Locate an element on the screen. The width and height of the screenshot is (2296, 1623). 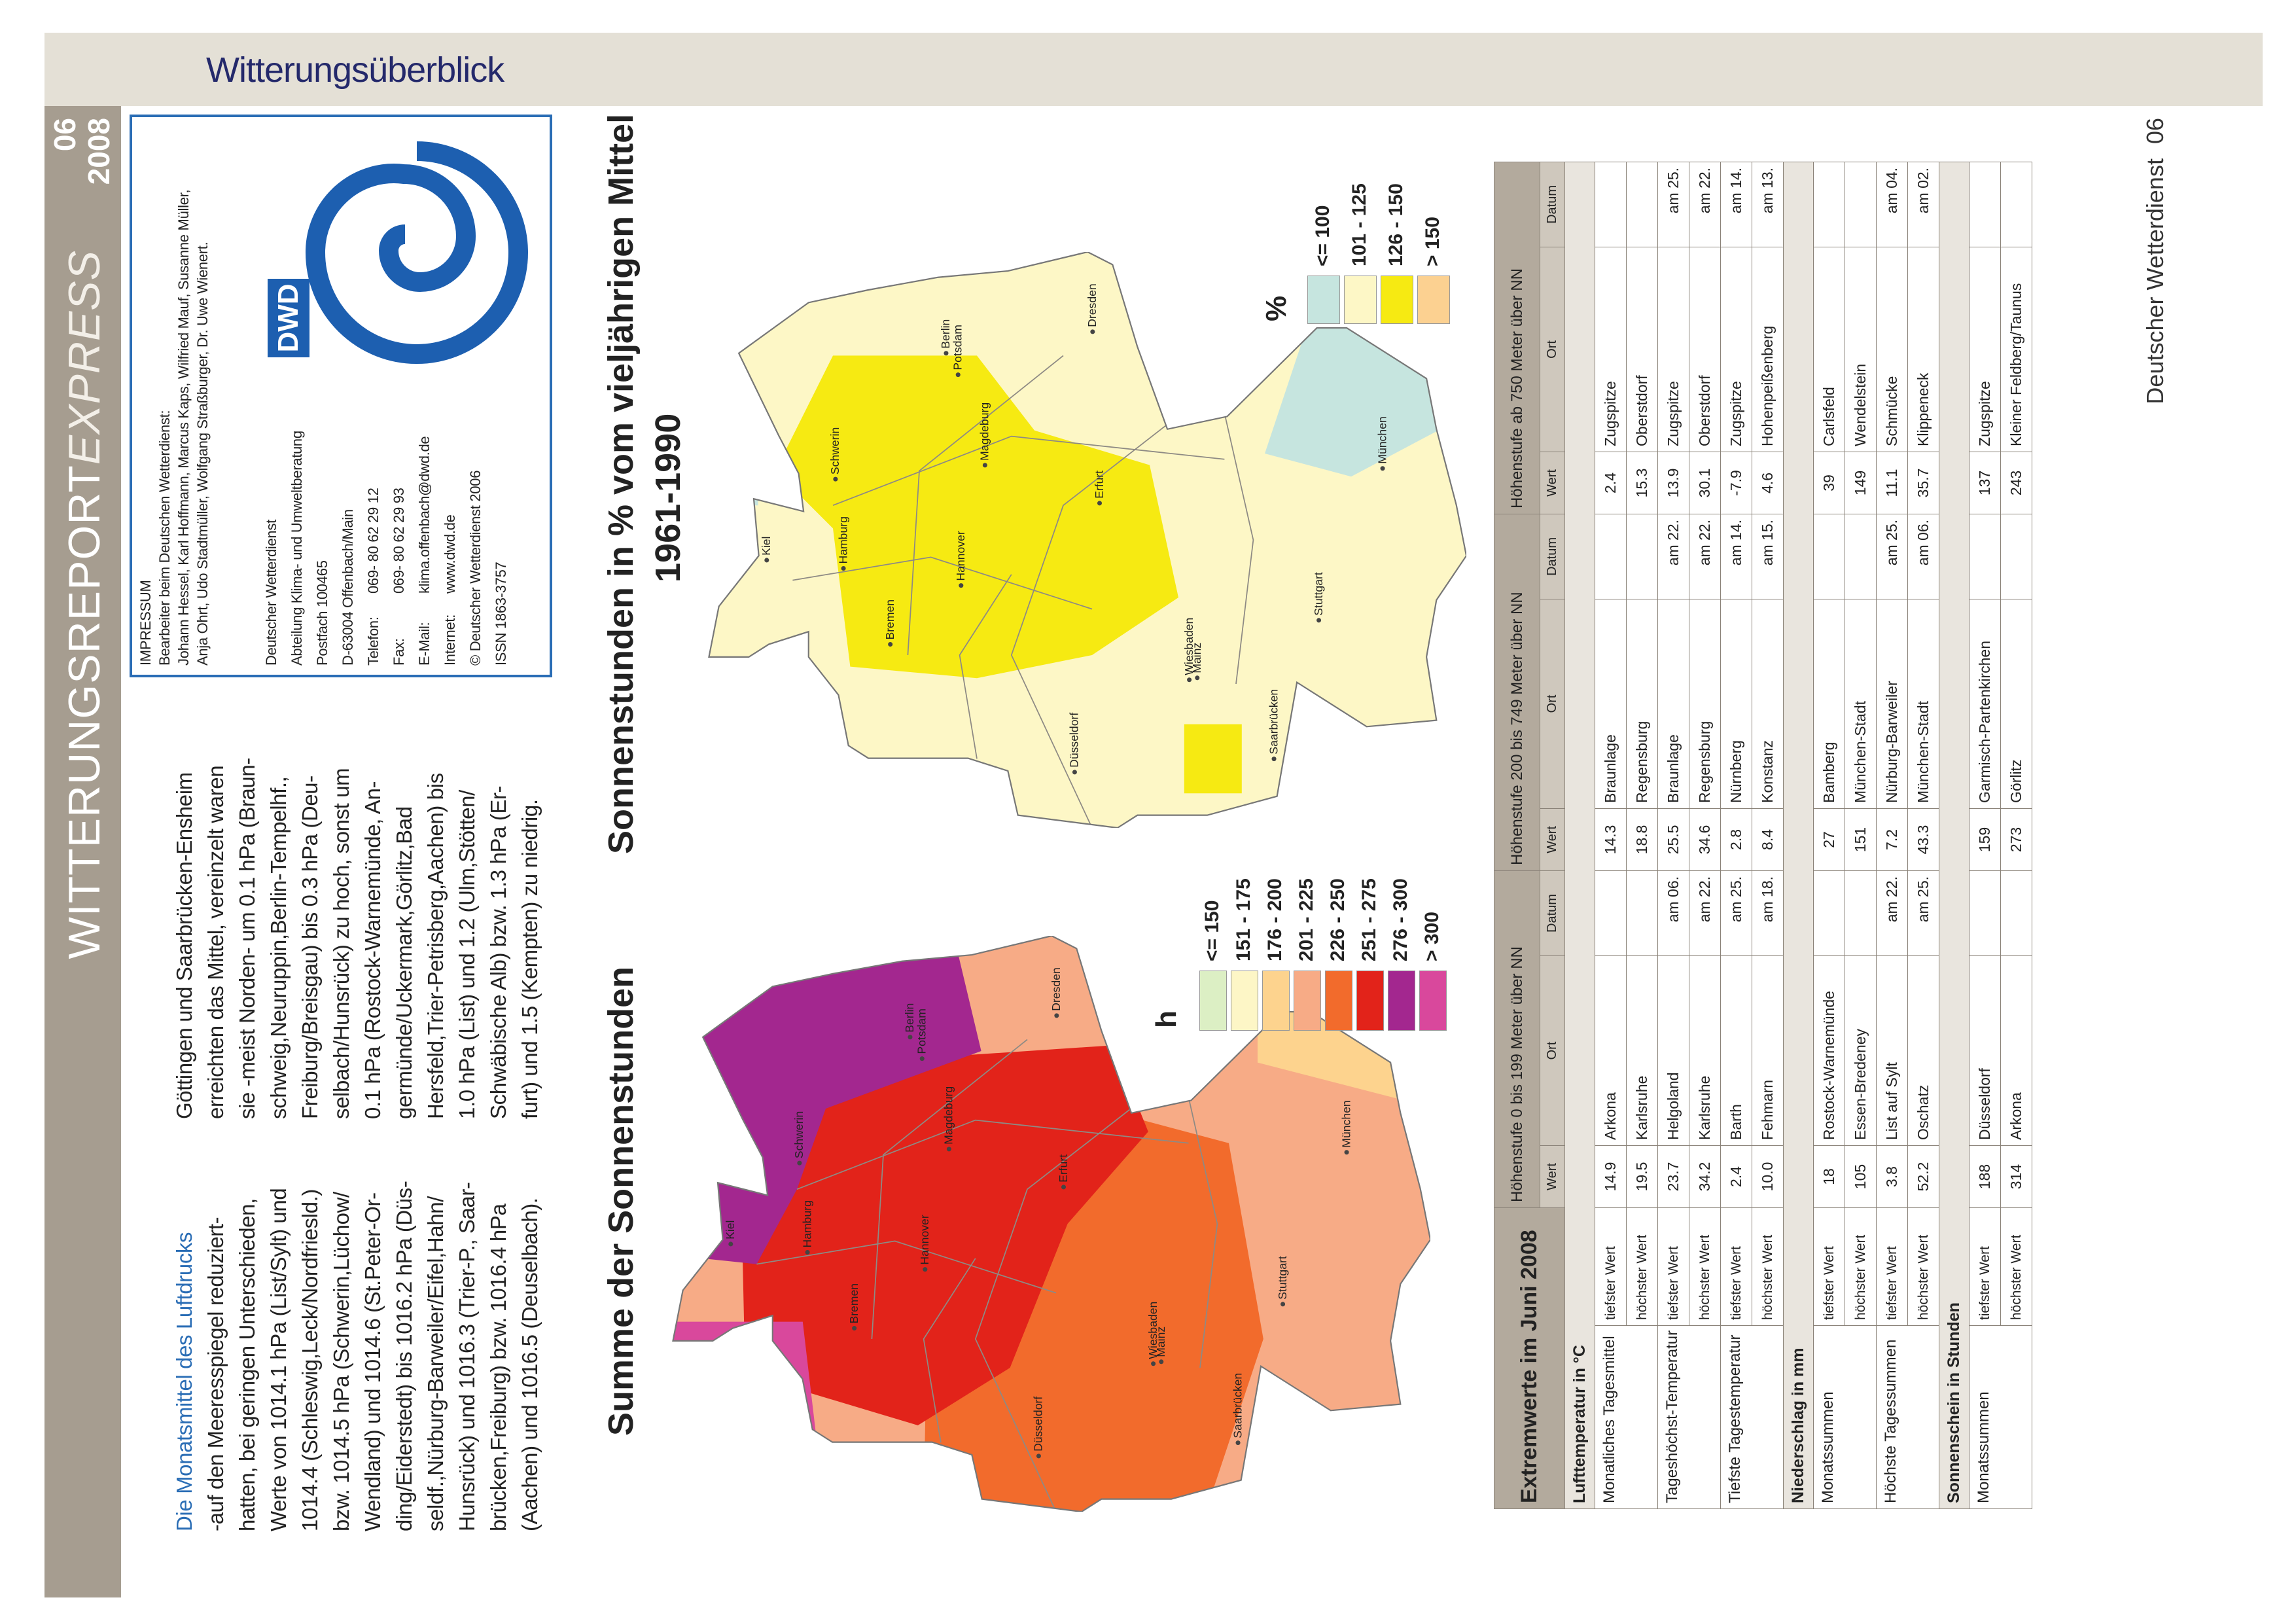
group-header: Höhenstufe 0 bis 199 Meter über NN is located at coordinates (1517, 1039).